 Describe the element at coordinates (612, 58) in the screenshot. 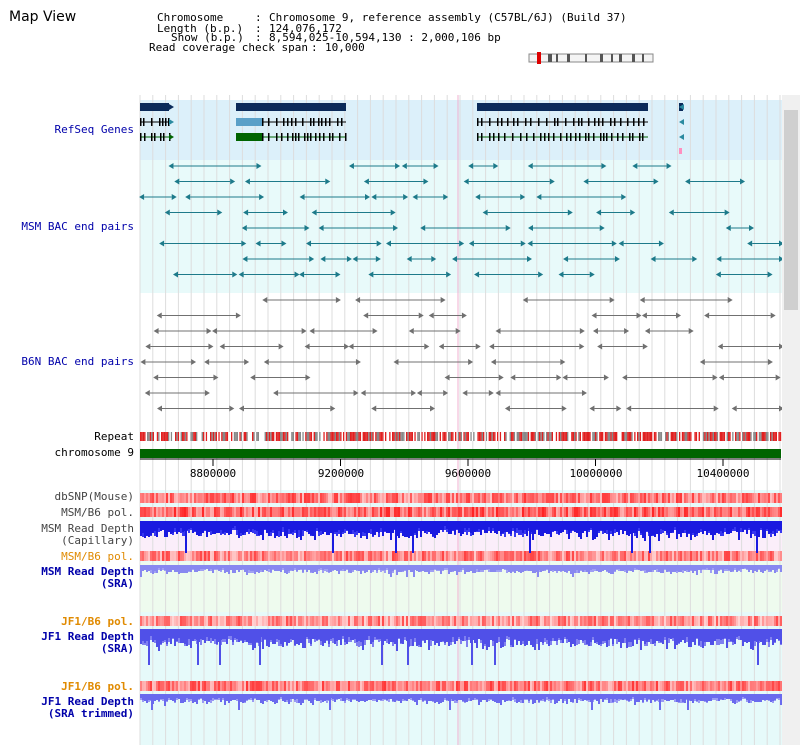

I see `ideogram-band` at that location.